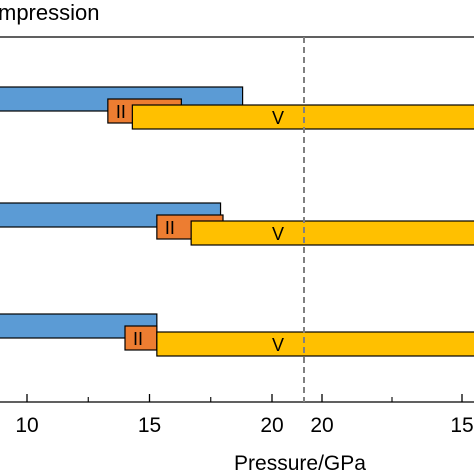 The width and height of the screenshot is (474, 474). What do you see at coordinates (278, 234) in the screenshot?
I see `bar-label-yellow-row-2: V` at bounding box center [278, 234].